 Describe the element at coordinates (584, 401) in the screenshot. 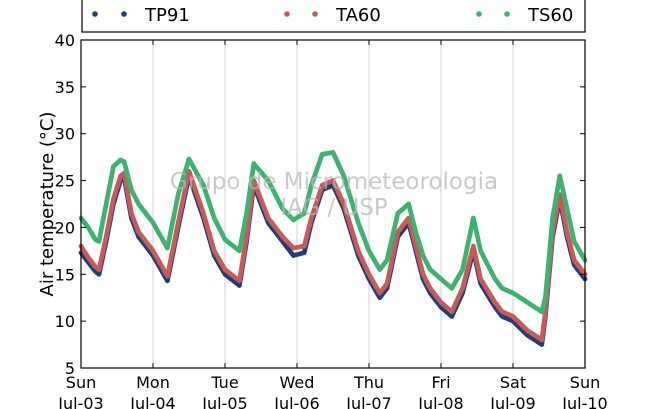

I see `x-tick-label-date: Jul-10` at that location.